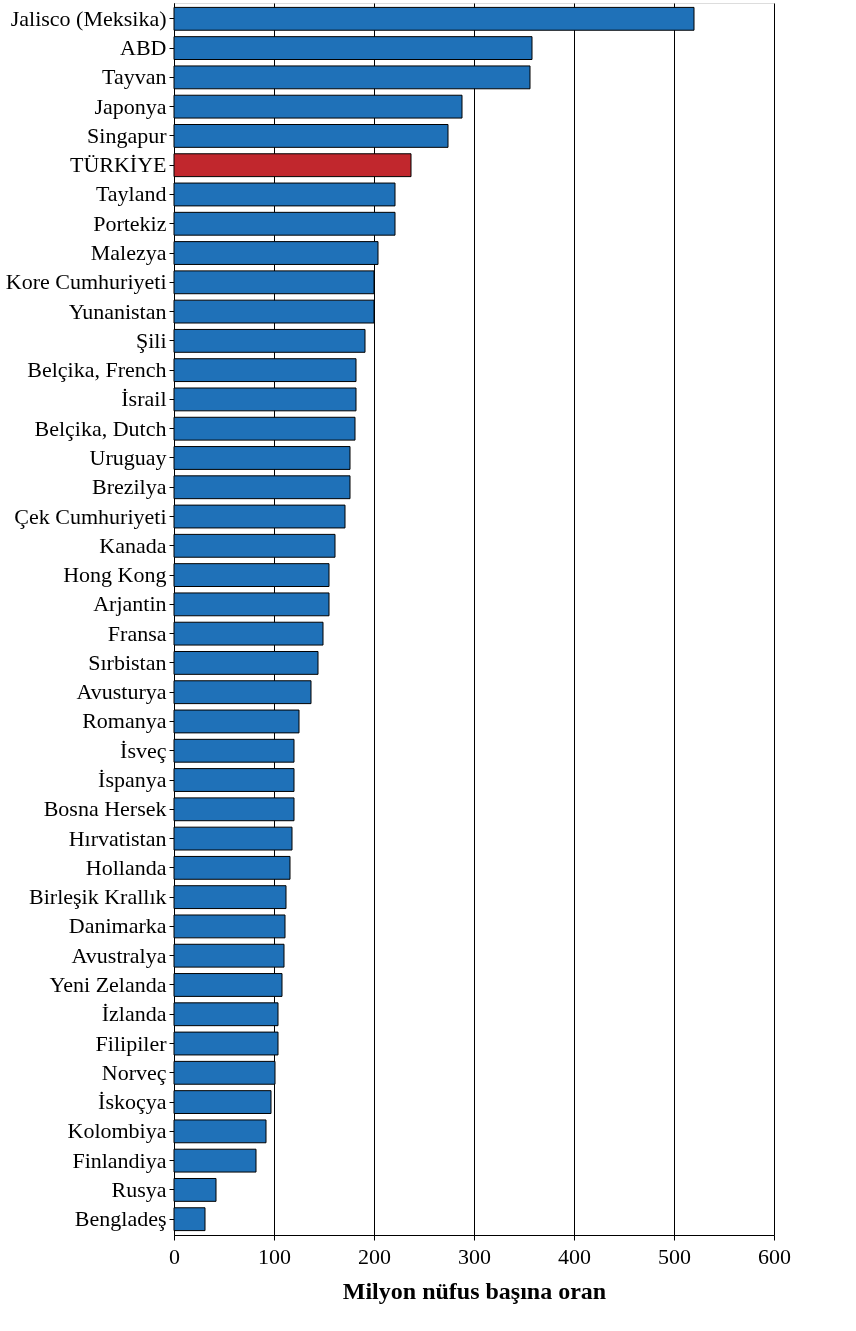 This screenshot has height=1331, width=856. I want to click on y-tick-label: Belçika, Dutch, so click(100, 428).